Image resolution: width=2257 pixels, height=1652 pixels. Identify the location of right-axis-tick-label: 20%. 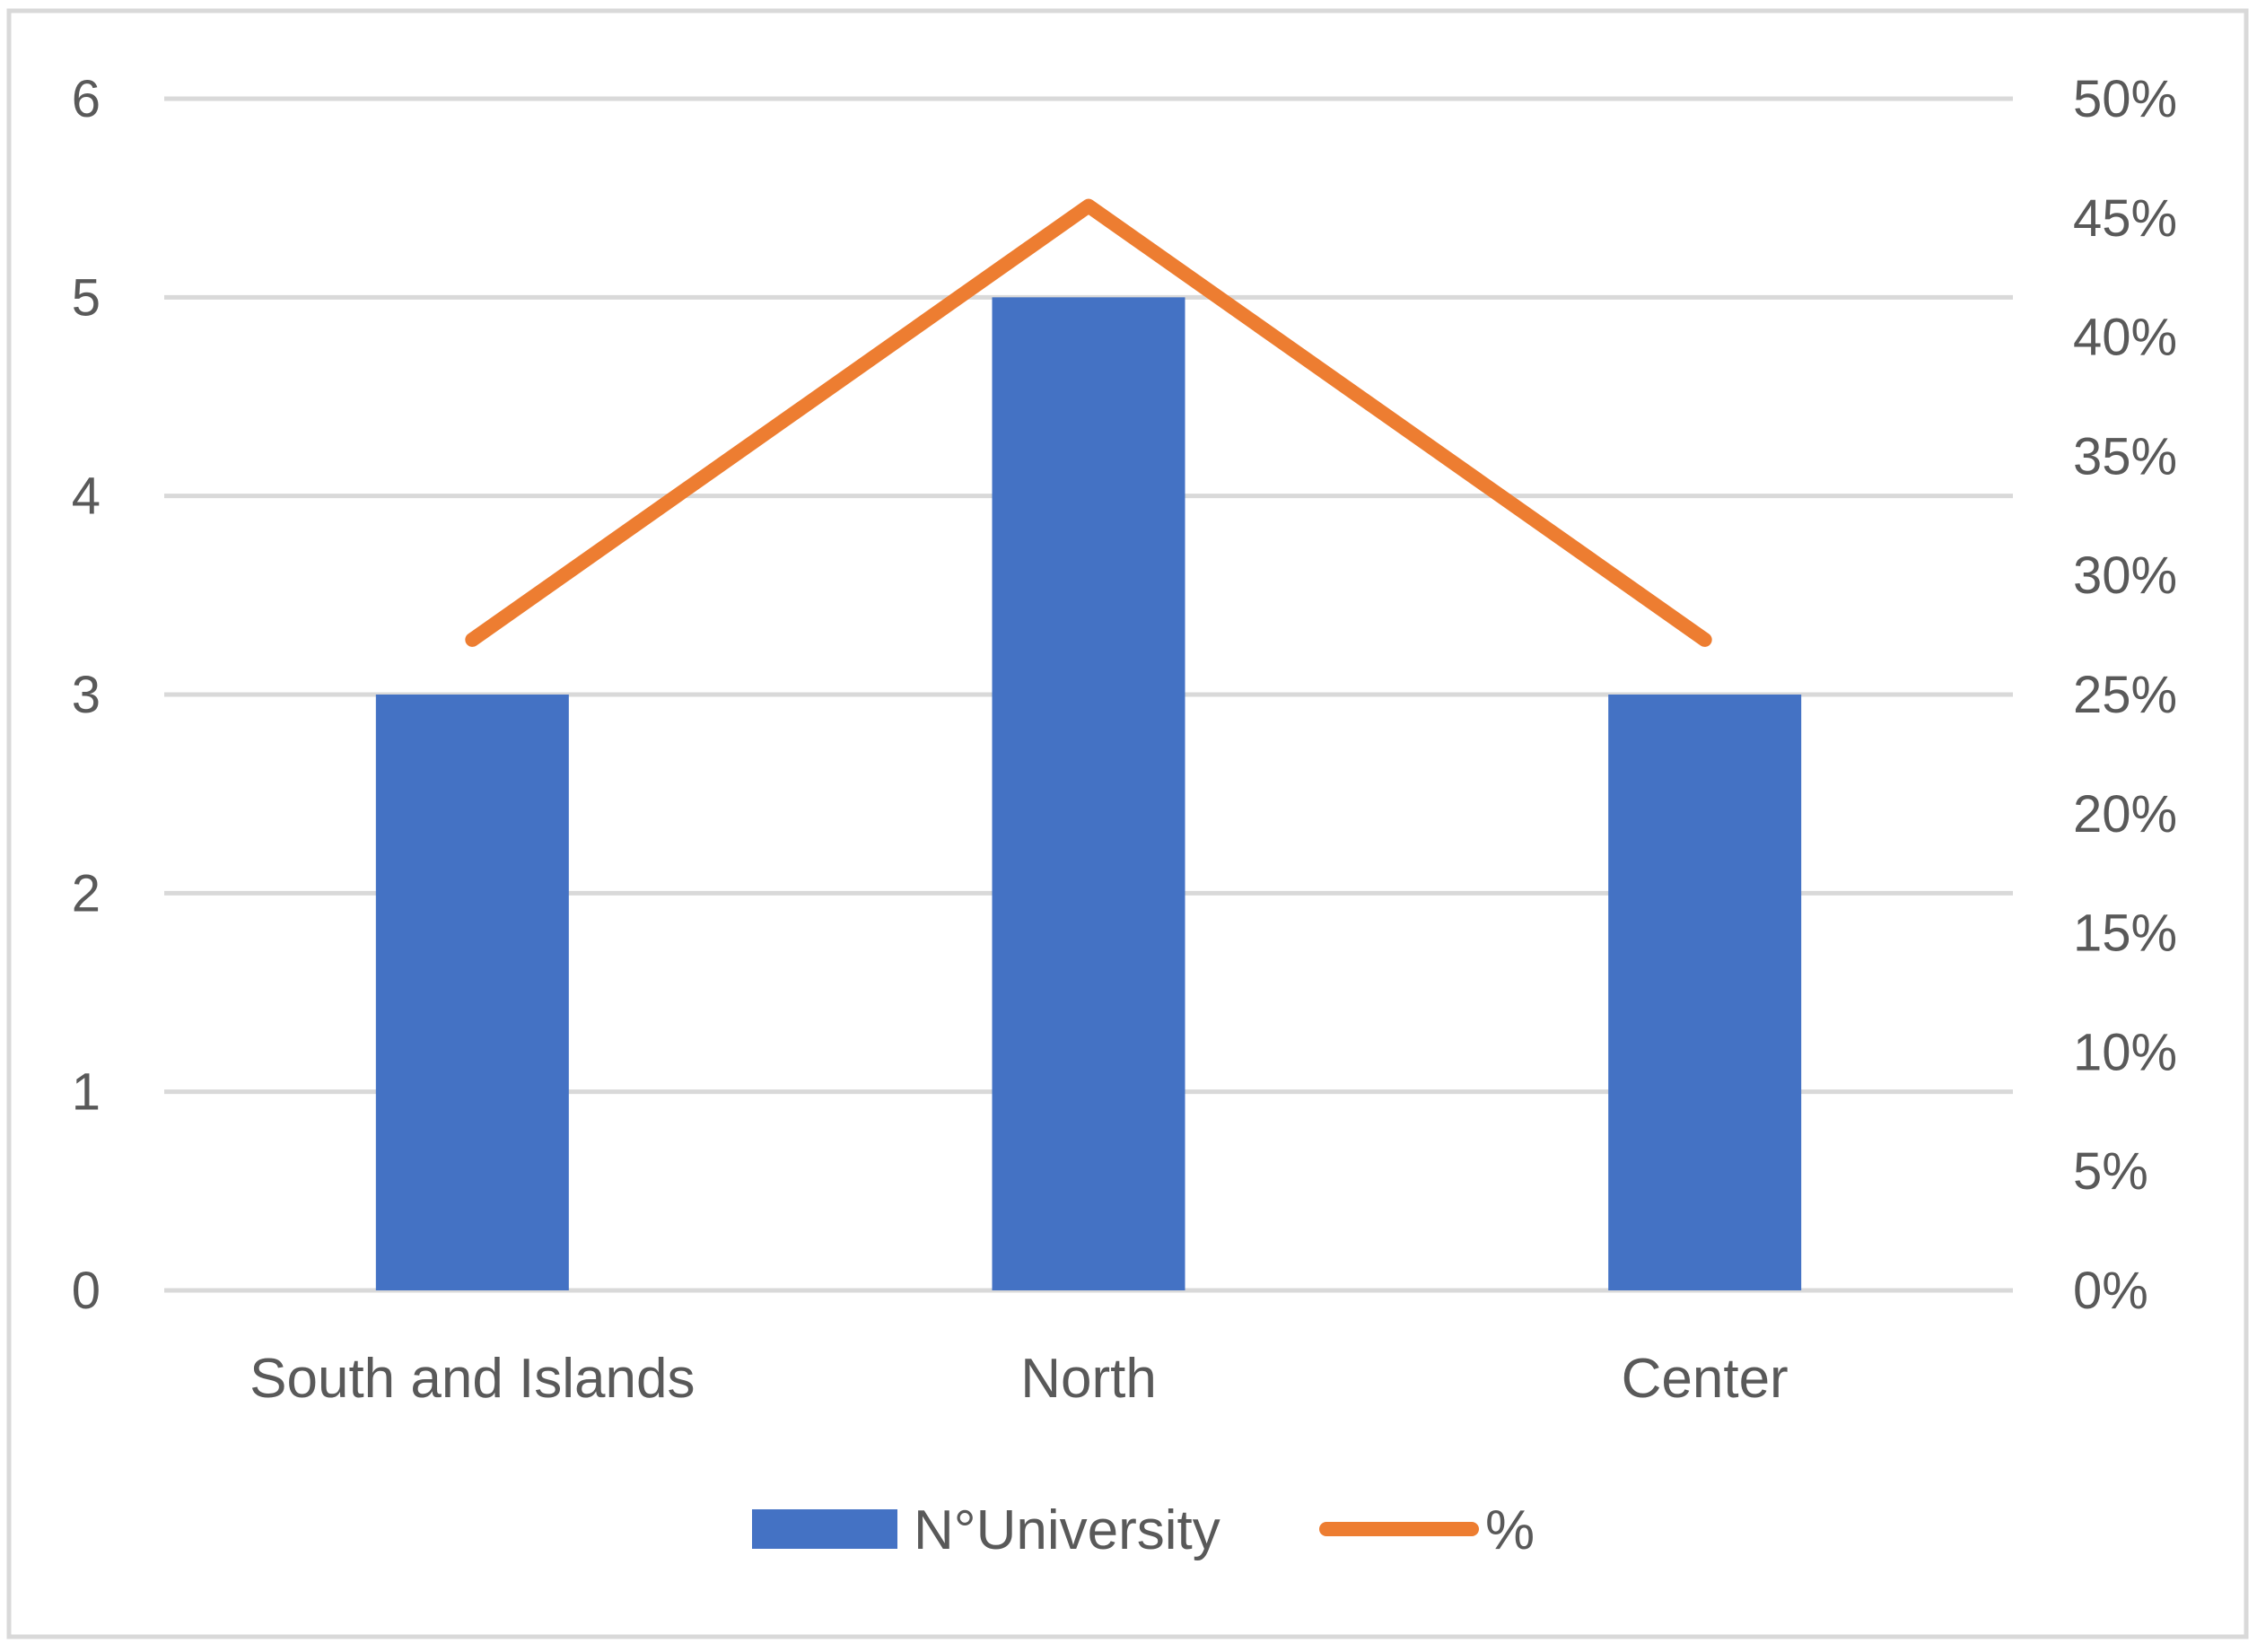
(2125, 814).